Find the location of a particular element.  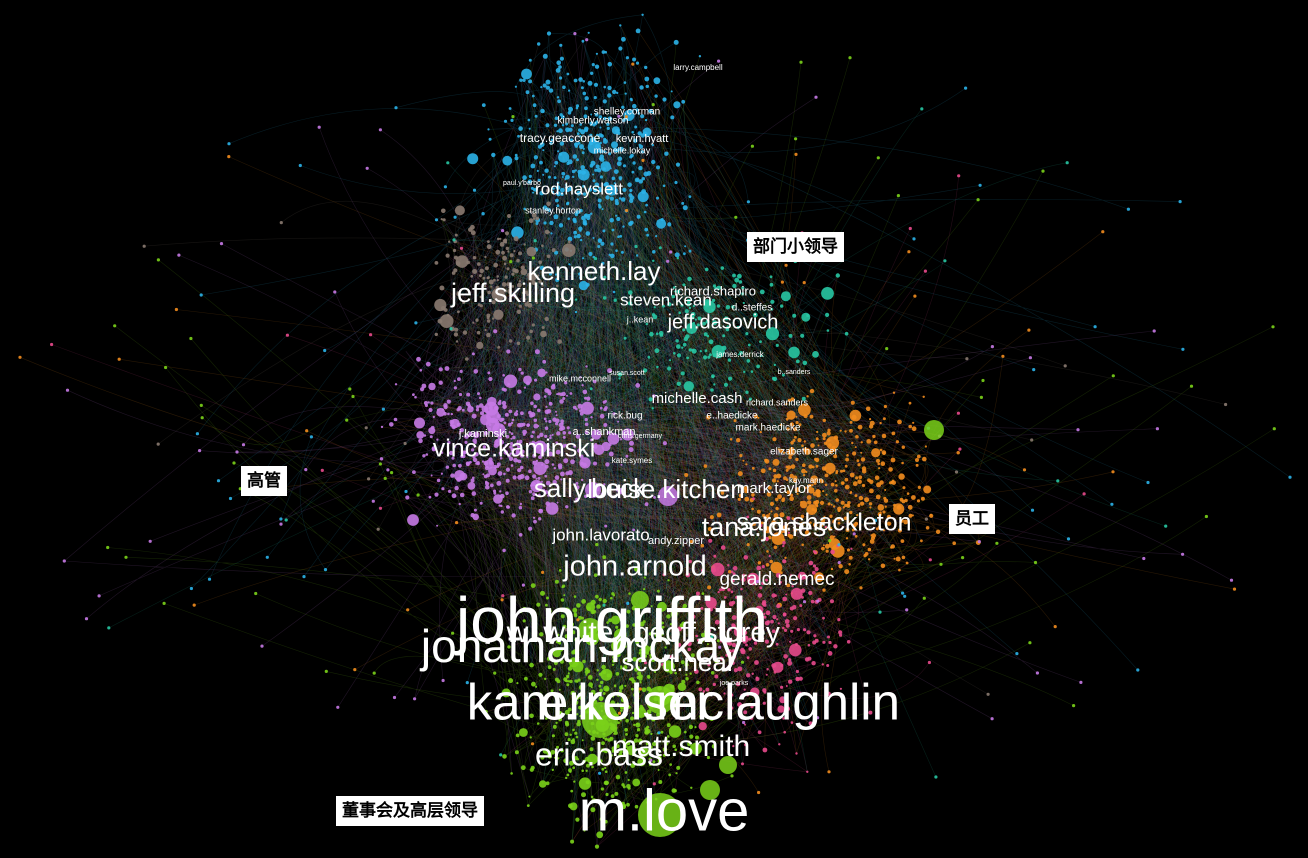

node-label: joe.parks is located at coordinates (734, 683).